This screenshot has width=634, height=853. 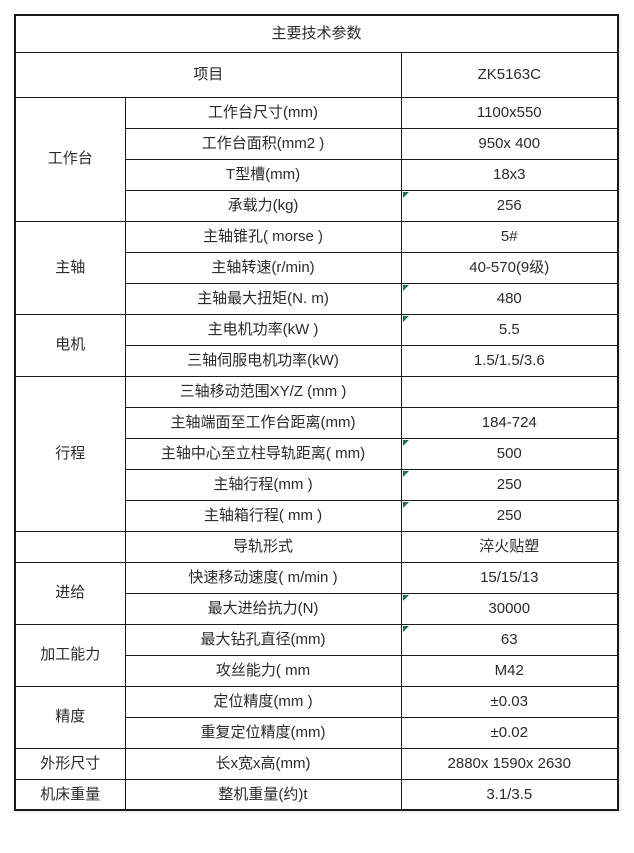 I want to click on value-text: 1.5/1.5/3.6, so click(x=509, y=360).